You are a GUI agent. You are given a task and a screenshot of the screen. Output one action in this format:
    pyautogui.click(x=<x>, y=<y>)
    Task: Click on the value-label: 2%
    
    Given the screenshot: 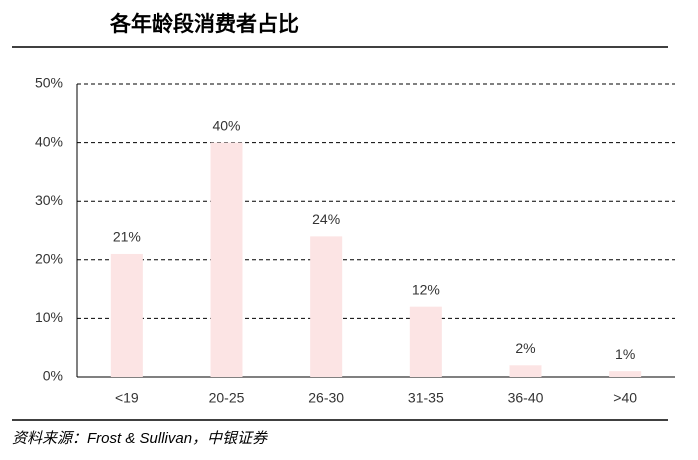 What is the action you would take?
    pyautogui.click(x=525, y=348)
    